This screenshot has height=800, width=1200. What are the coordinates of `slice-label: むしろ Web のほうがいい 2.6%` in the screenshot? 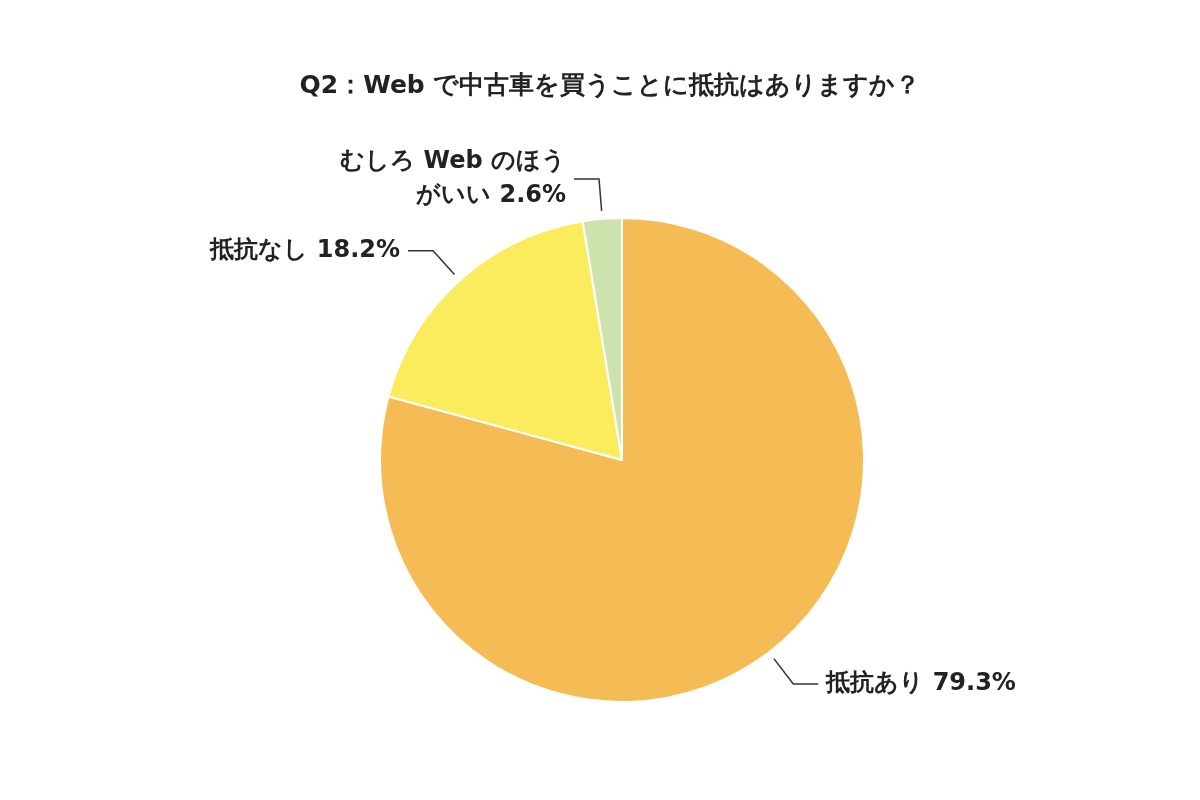 It's located at (453, 177).